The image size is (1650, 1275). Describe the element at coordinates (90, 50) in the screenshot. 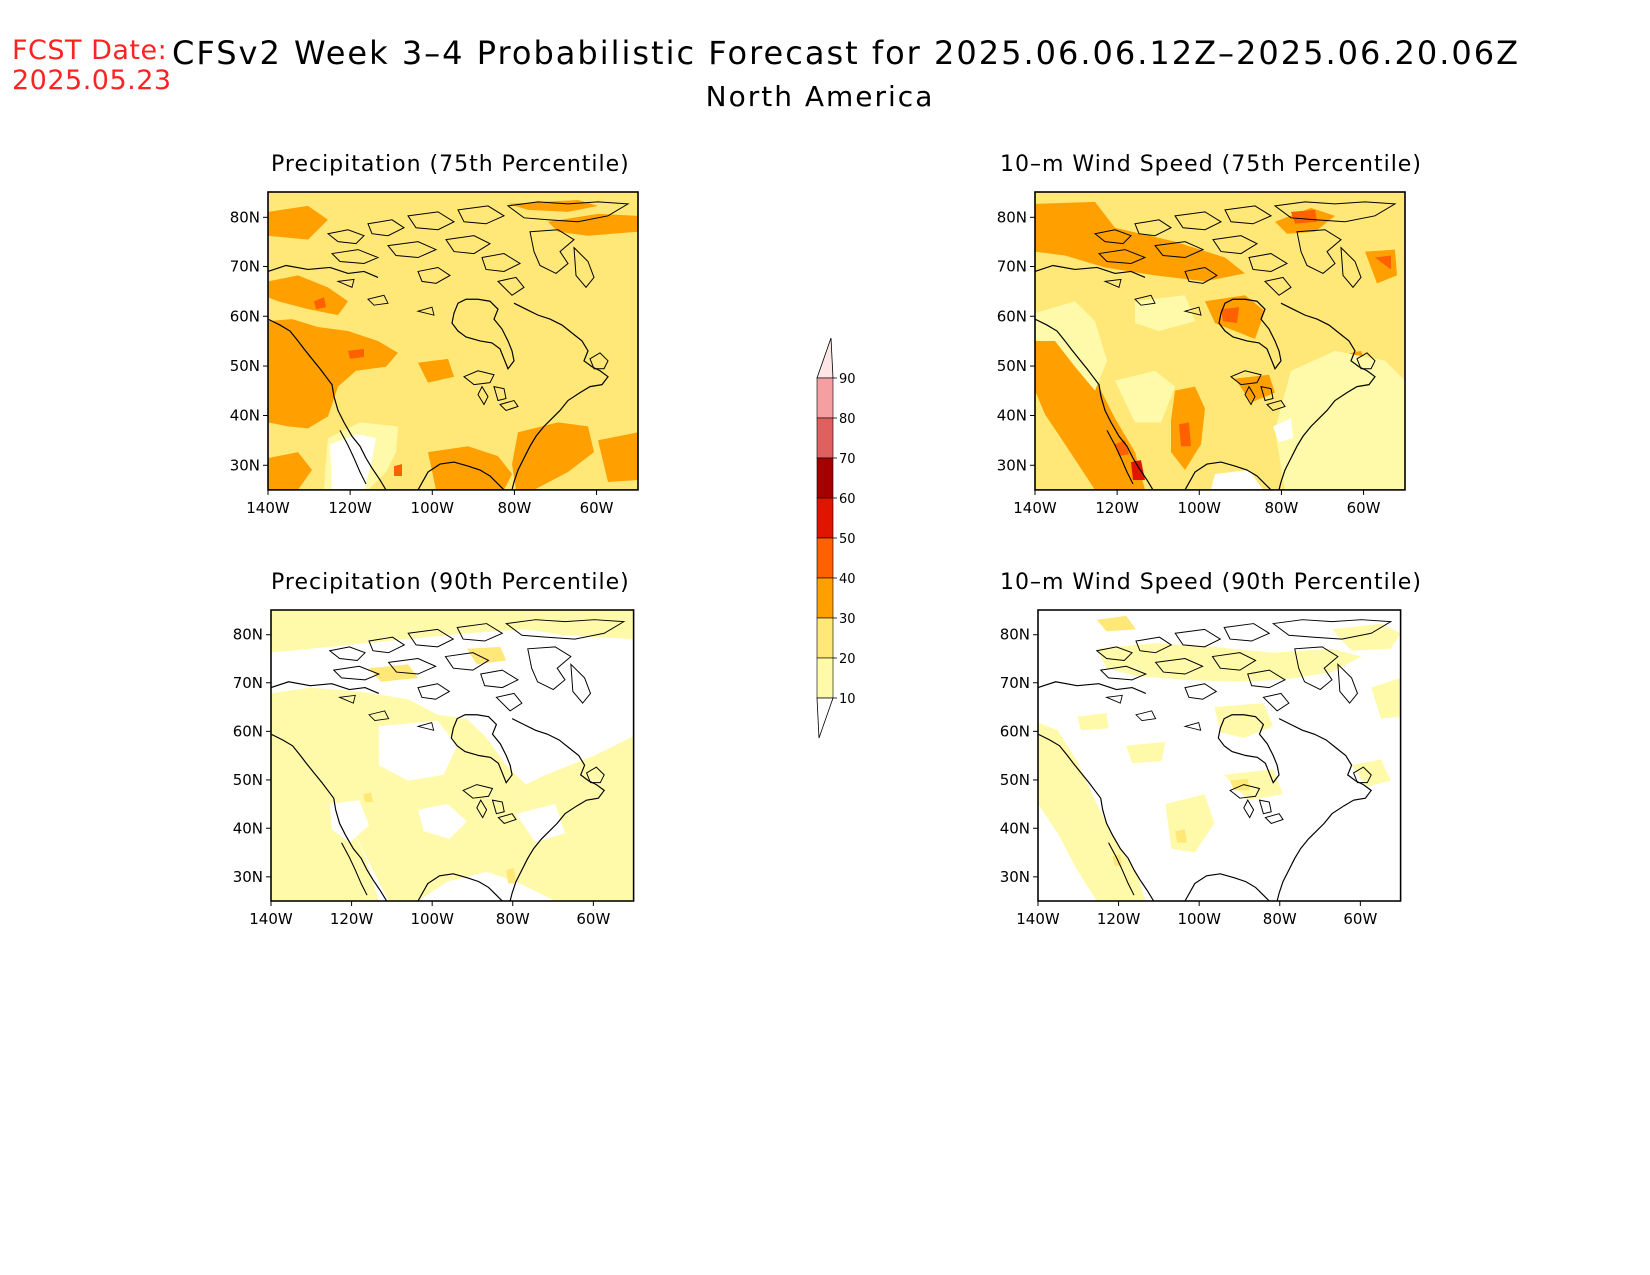

I see `fcst-date-label: FCST Date:` at that location.